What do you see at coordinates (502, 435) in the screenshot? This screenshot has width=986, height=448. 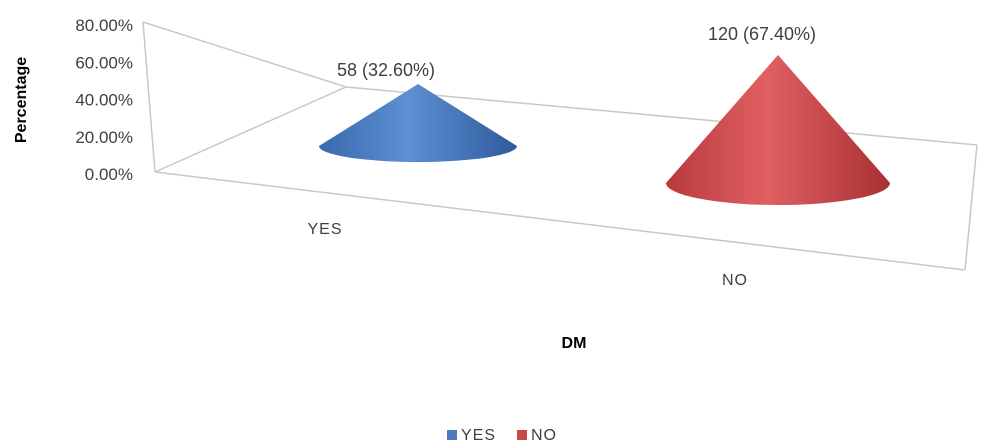 I see `legend: YES NO` at bounding box center [502, 435].